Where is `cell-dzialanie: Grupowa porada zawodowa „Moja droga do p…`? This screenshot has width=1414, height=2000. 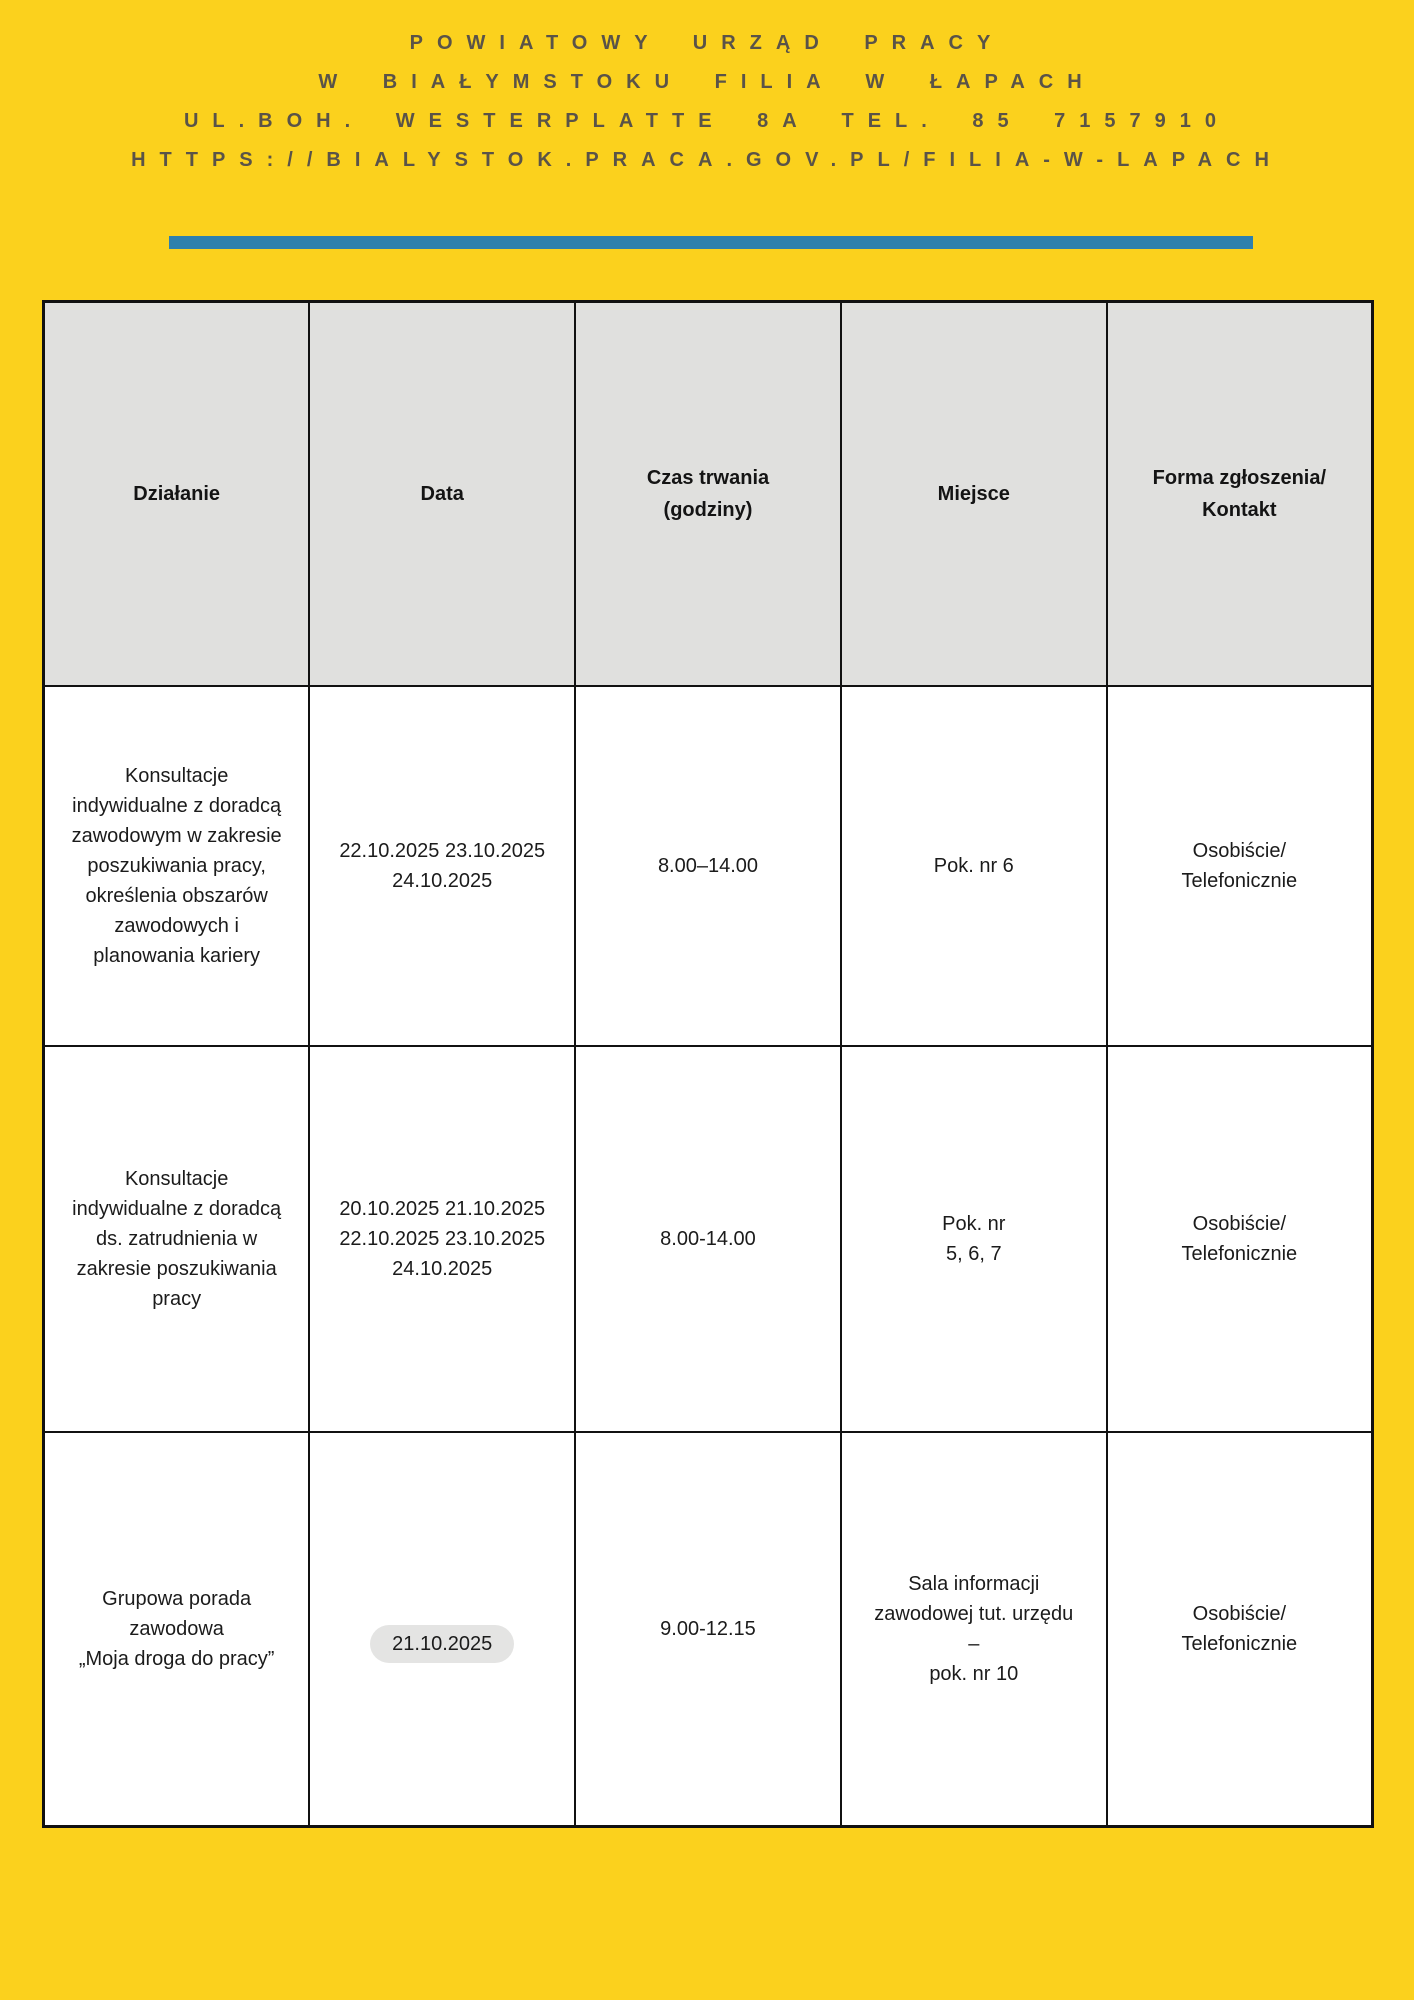
cell-dzialanie: Grupowa porada zawodowa „Moja droga do p… is located at coordinates (176, 1629).